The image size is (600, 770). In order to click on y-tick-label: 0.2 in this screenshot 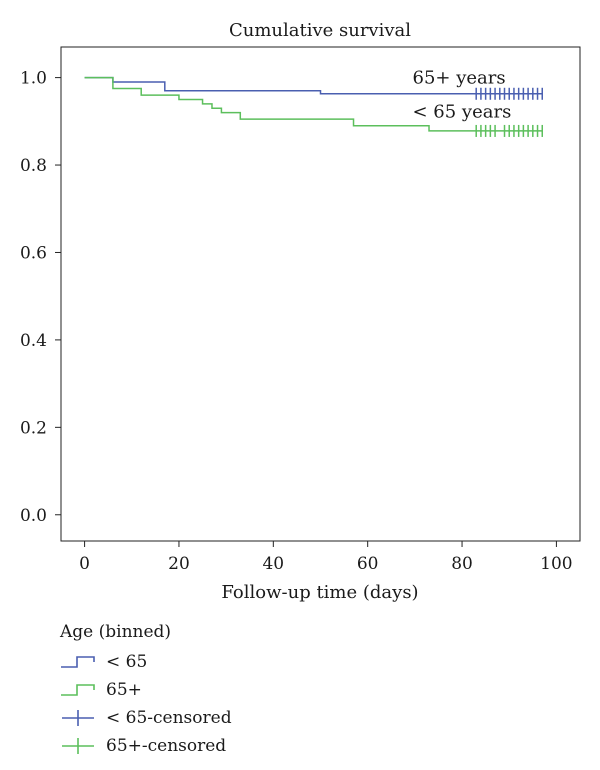, I will do `click(33, 428)`.